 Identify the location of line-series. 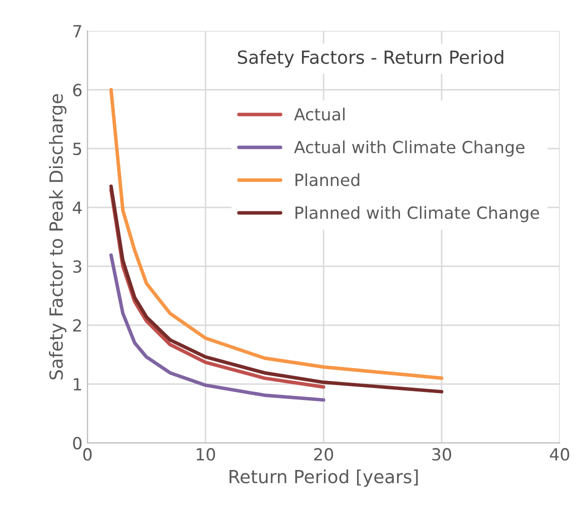
(217, 327).